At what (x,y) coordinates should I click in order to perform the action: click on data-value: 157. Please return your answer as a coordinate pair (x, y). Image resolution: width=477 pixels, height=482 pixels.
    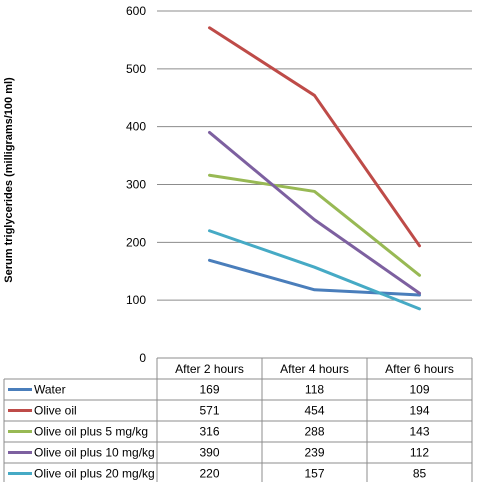
    Looking at the image, I should click on (314, 474).